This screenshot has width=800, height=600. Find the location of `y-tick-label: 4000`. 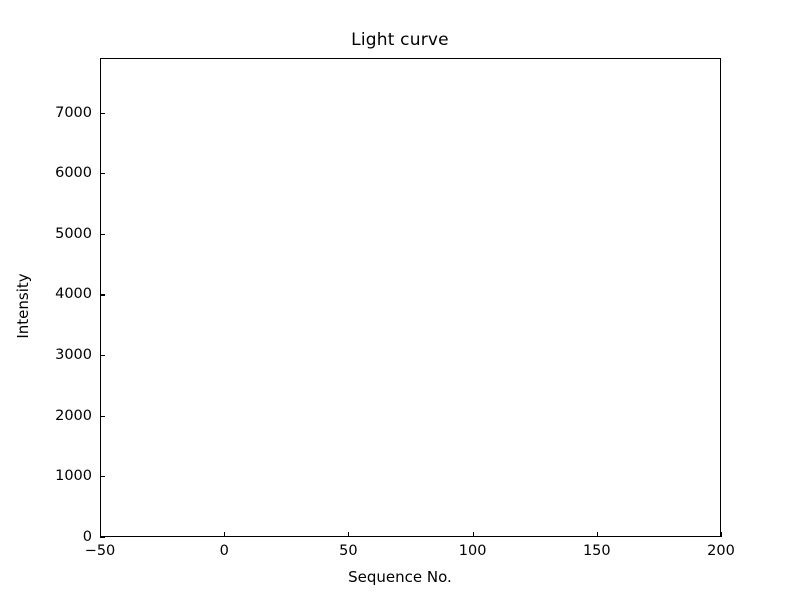

y-tick-label: 4000 is located at coordinates (73, 294).